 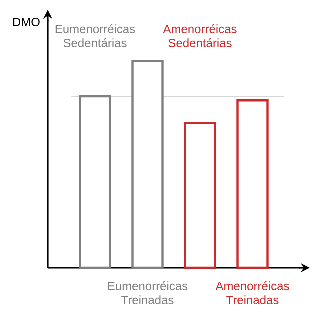 I want to click on x-tick-label: Eumenorréicas Sedentárias, so click(x=96, y=36).